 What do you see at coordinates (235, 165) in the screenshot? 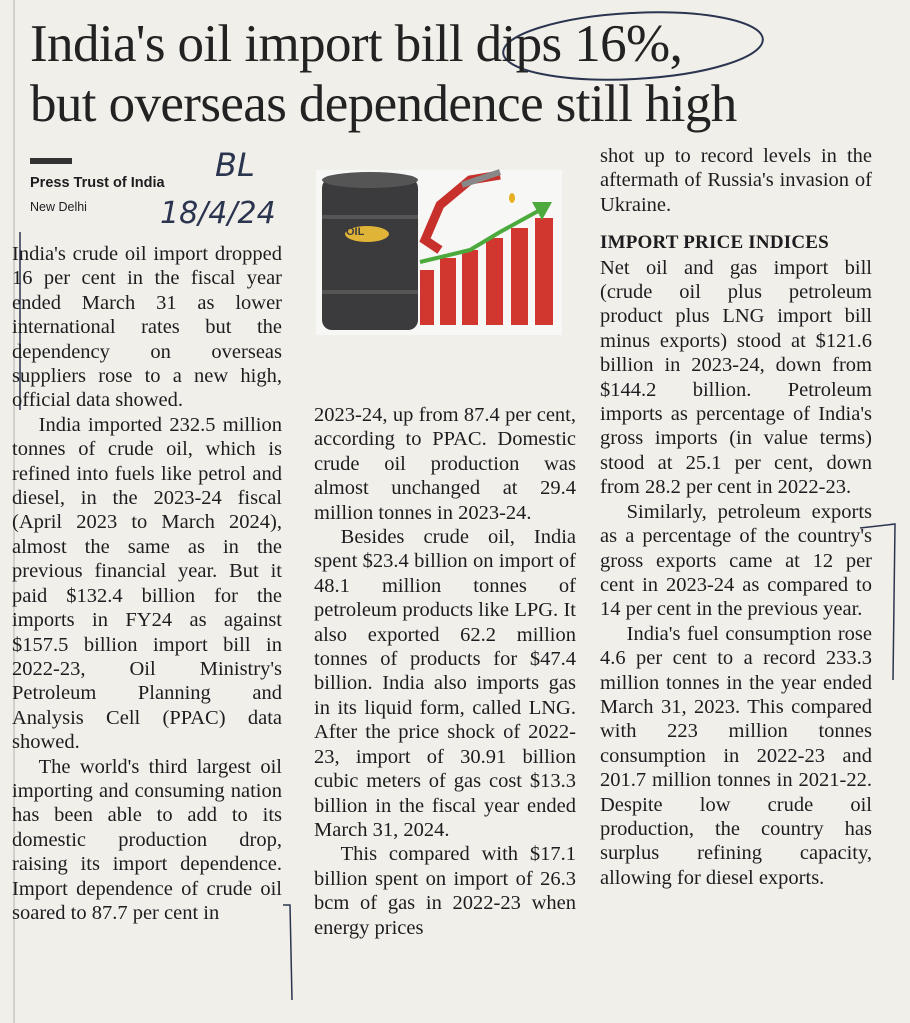
I see `handwritten-note: BL` at bounding box center [235, 165].